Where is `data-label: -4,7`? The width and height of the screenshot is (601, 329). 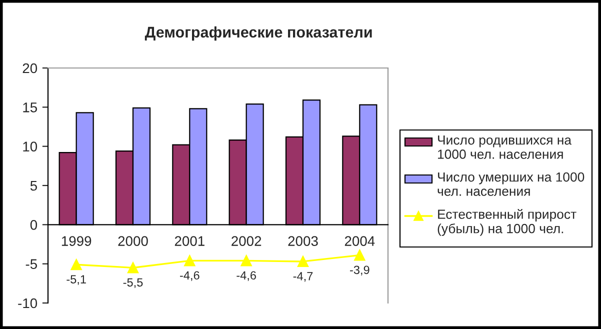 data-label: -4,7 is located at coordinates (303, 277).